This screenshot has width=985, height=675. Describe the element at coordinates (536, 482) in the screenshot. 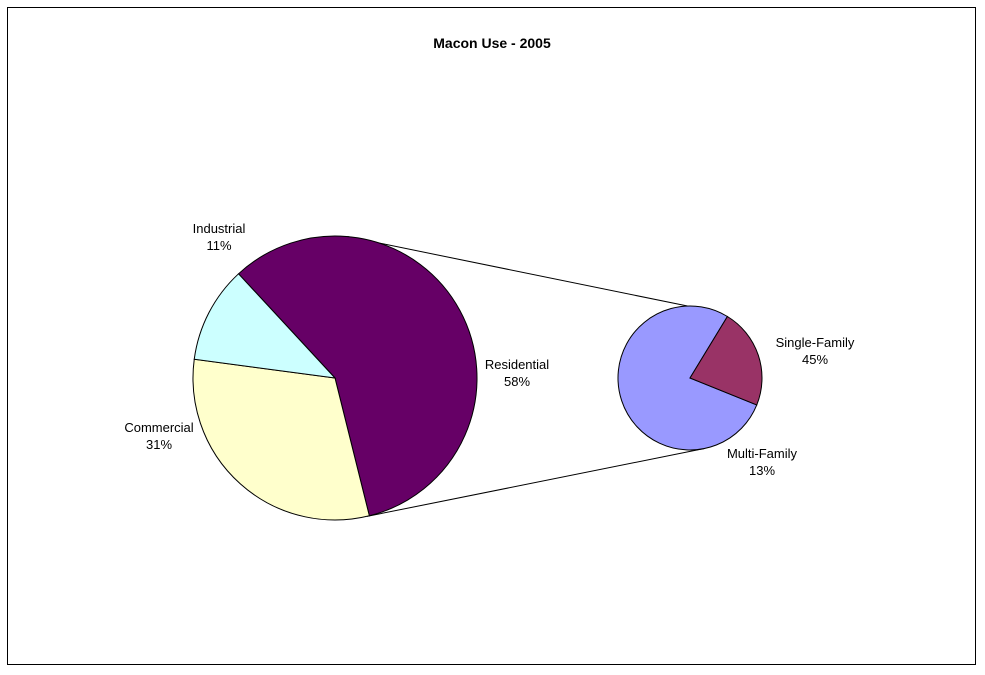

I see `connector-line-bottom` at that location.